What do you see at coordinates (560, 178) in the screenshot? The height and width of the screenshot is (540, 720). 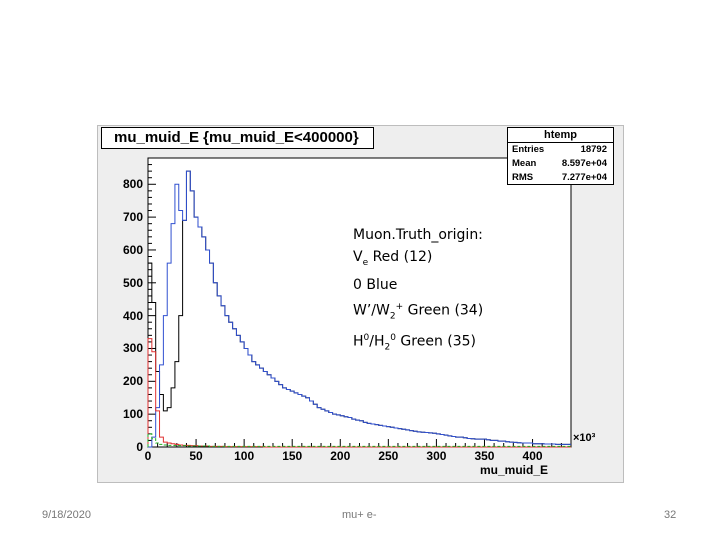 I see `stats-row-rms: RMS 7.277e+04` at bounding box center [560, 178].